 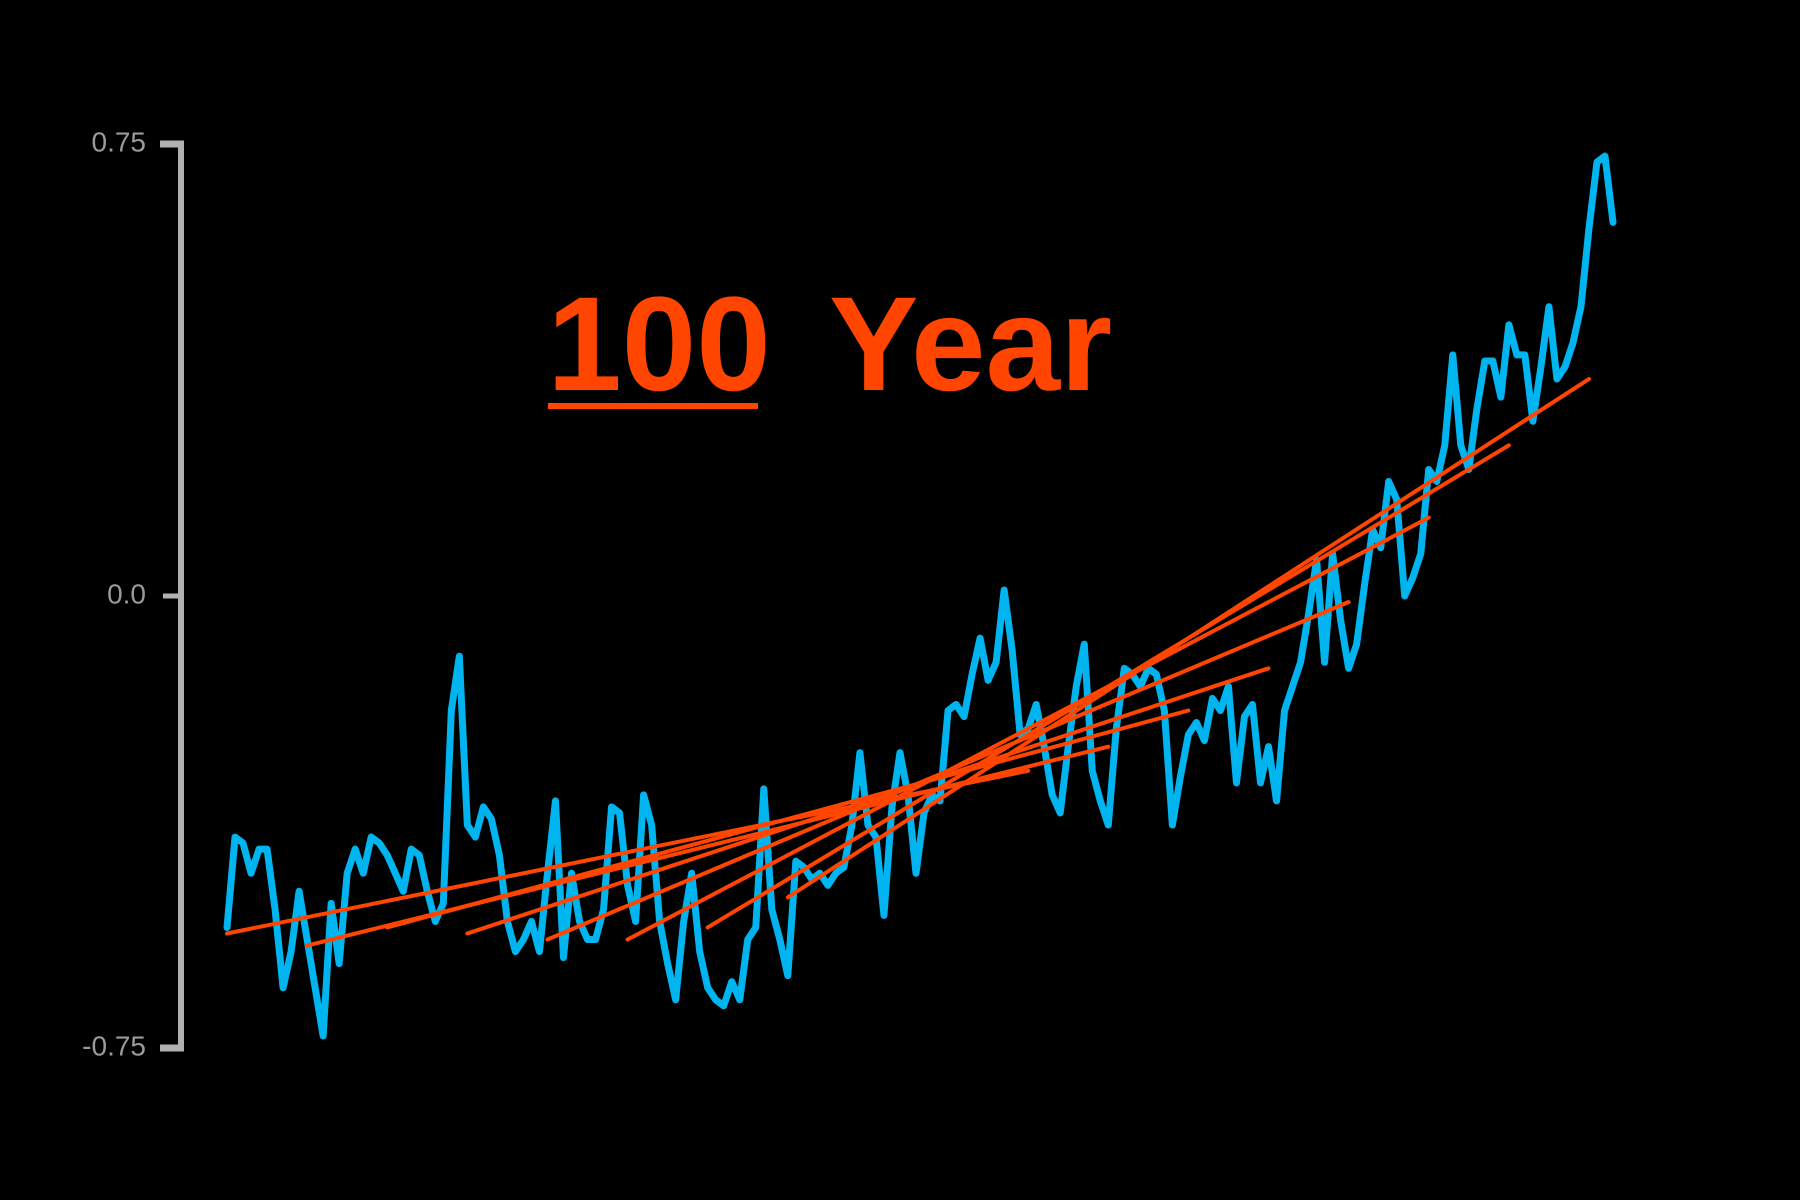 I want to click on y-tick-label: 0.0, so click(x=126, y=593).